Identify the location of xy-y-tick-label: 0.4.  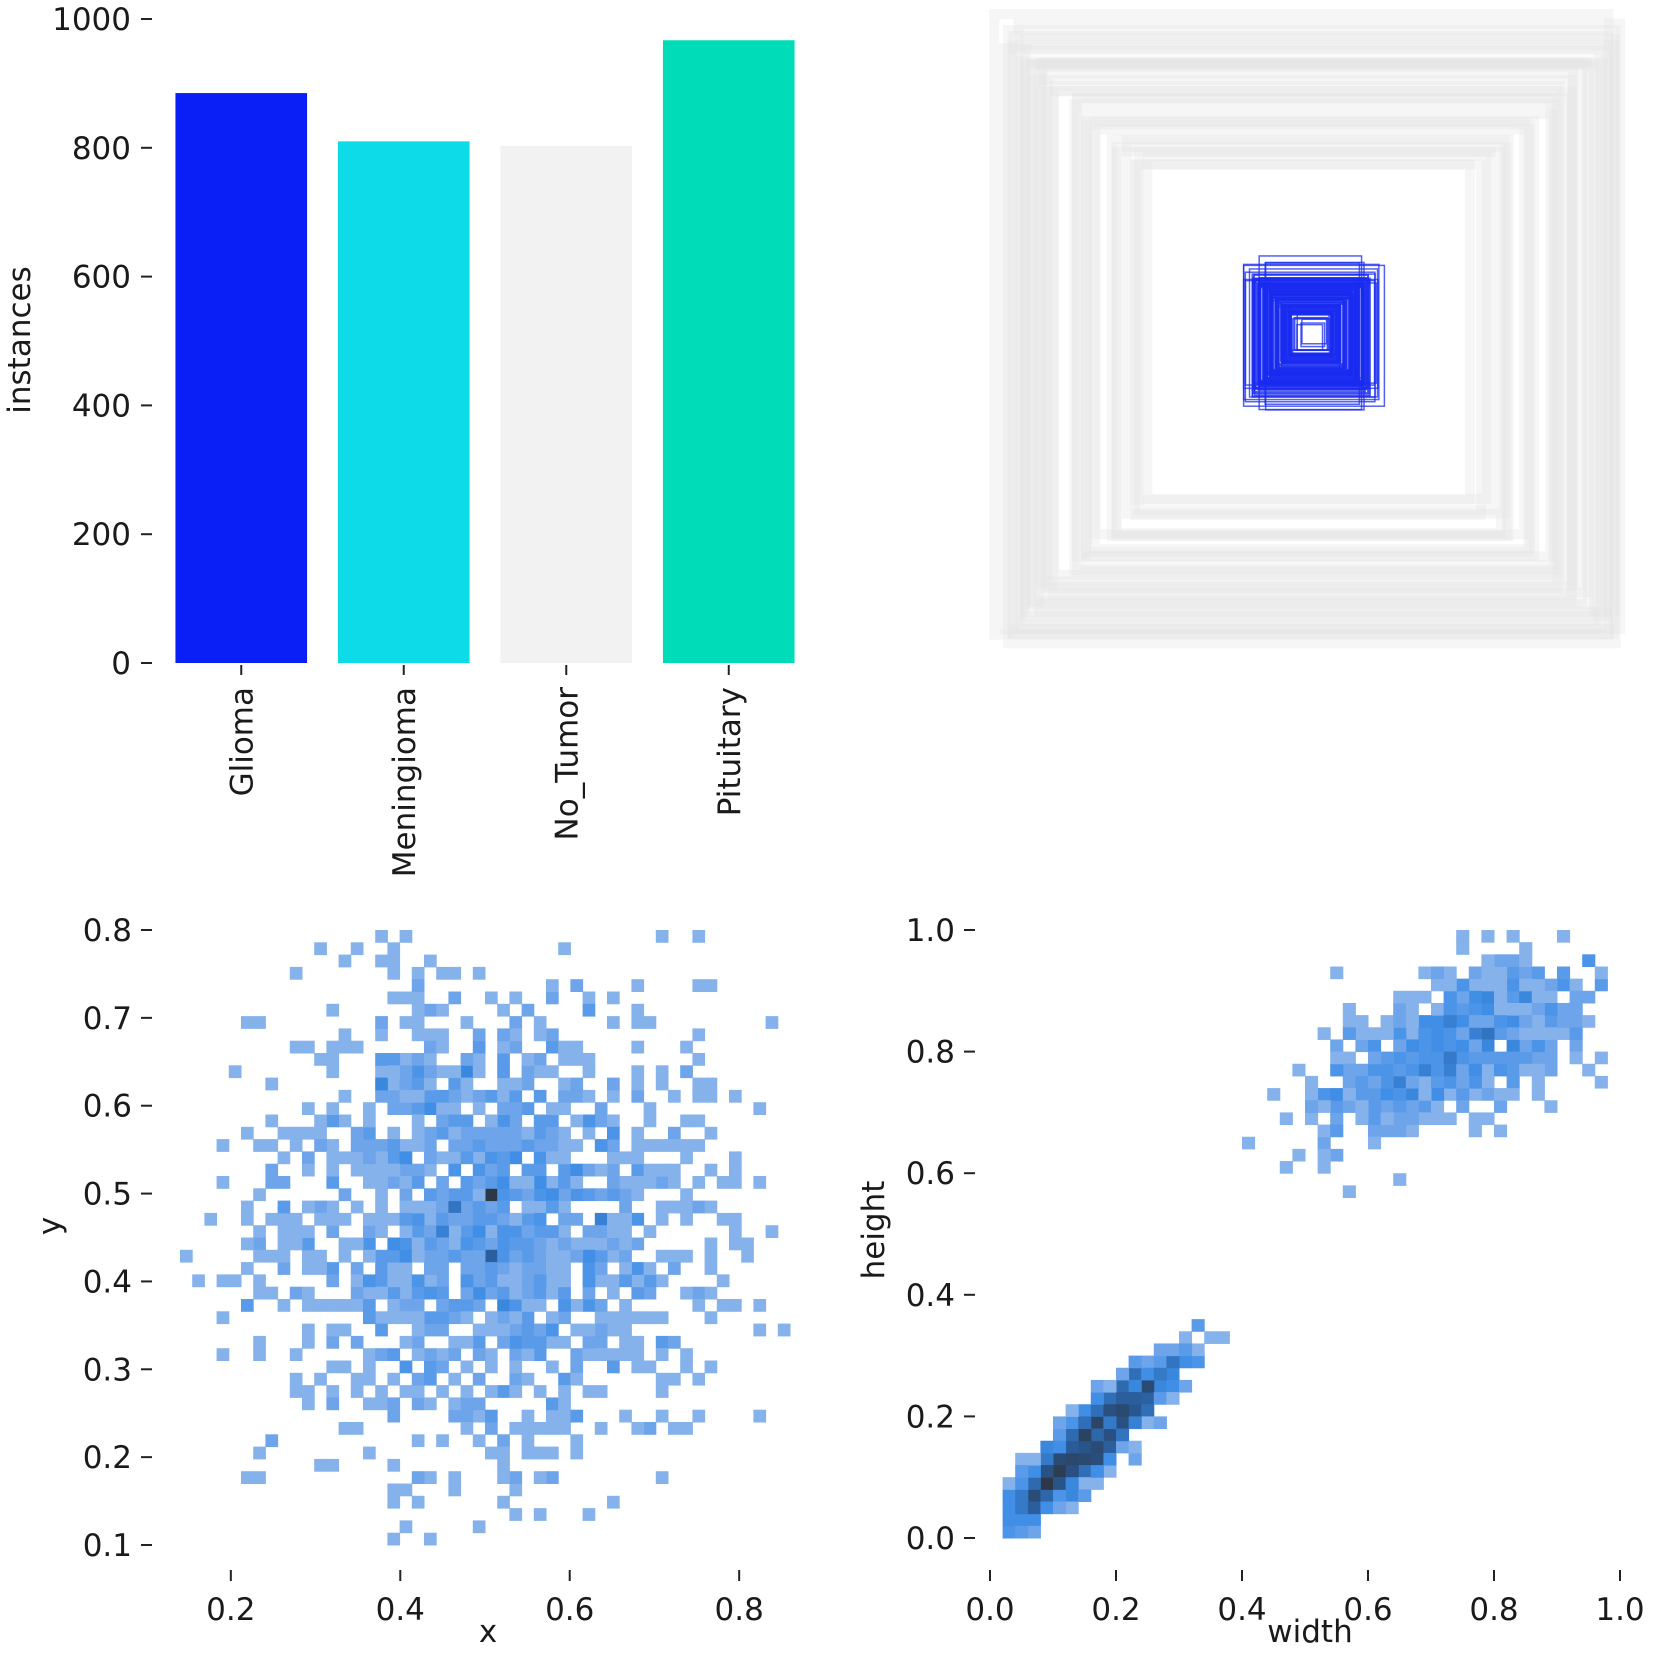
(107, 1282).